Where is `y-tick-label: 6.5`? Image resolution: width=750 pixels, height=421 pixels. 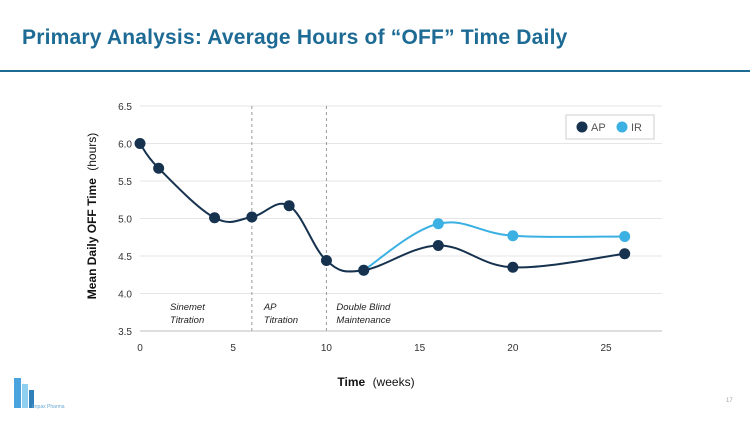
y-tick-label: 6.5 is located at coordinates (125, 107).